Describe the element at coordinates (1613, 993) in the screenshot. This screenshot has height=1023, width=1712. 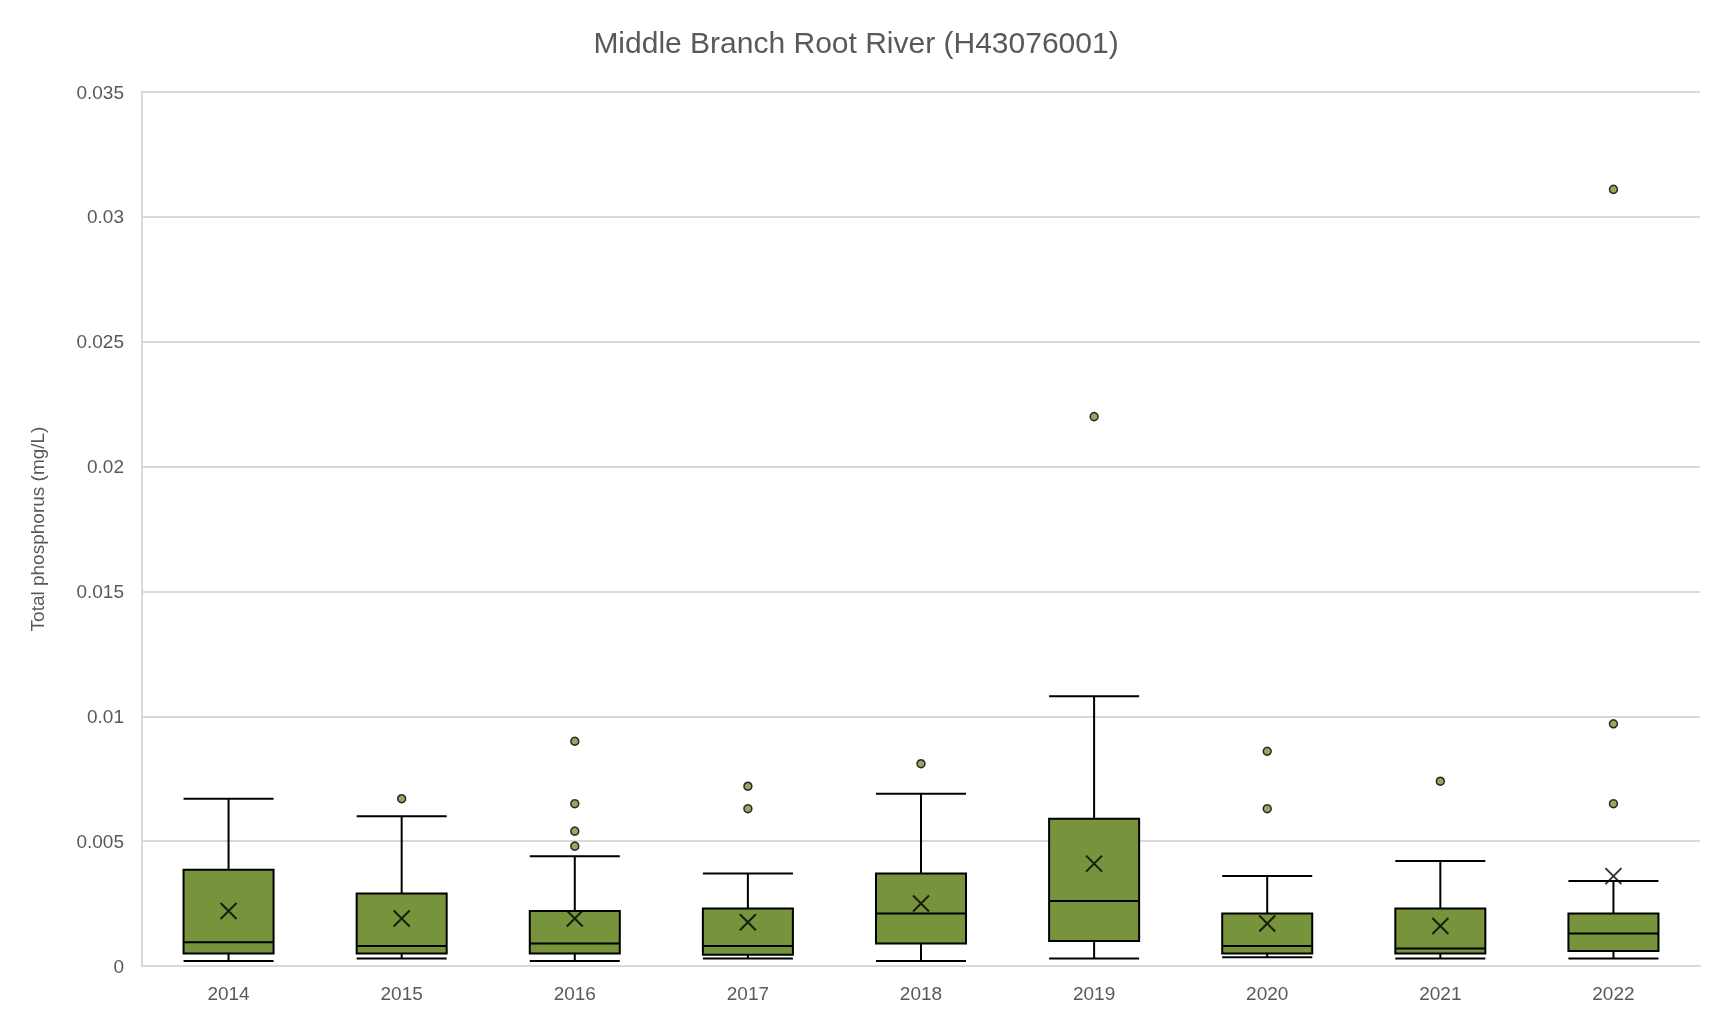
I see `x-tick-label: 2022` at that location.